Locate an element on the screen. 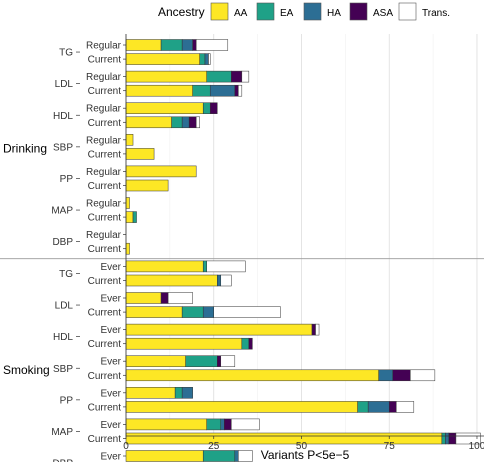 This screenshot has height=462, width=484. legend: Ancestry AA EA HA ASA Trans. is located at coordinates (304, 11).